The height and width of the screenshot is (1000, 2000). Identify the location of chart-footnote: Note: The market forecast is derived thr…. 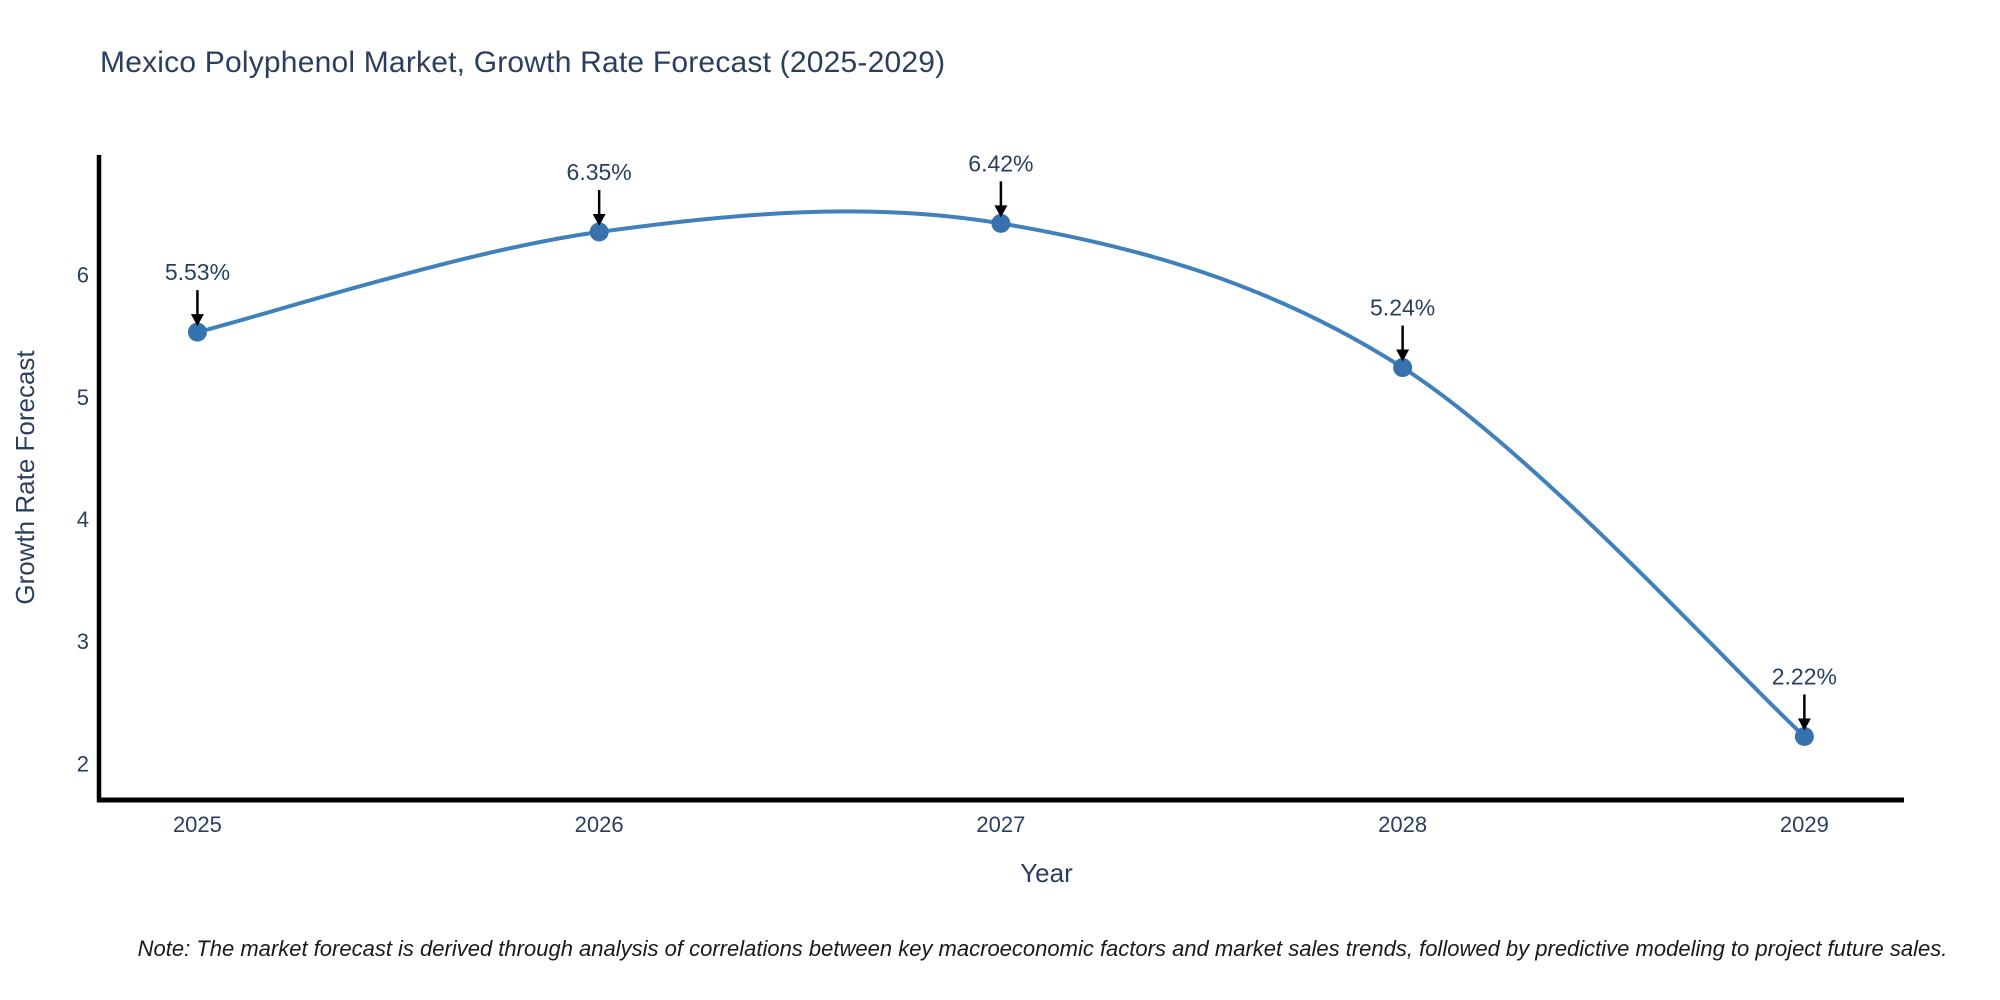
(1042, 948).